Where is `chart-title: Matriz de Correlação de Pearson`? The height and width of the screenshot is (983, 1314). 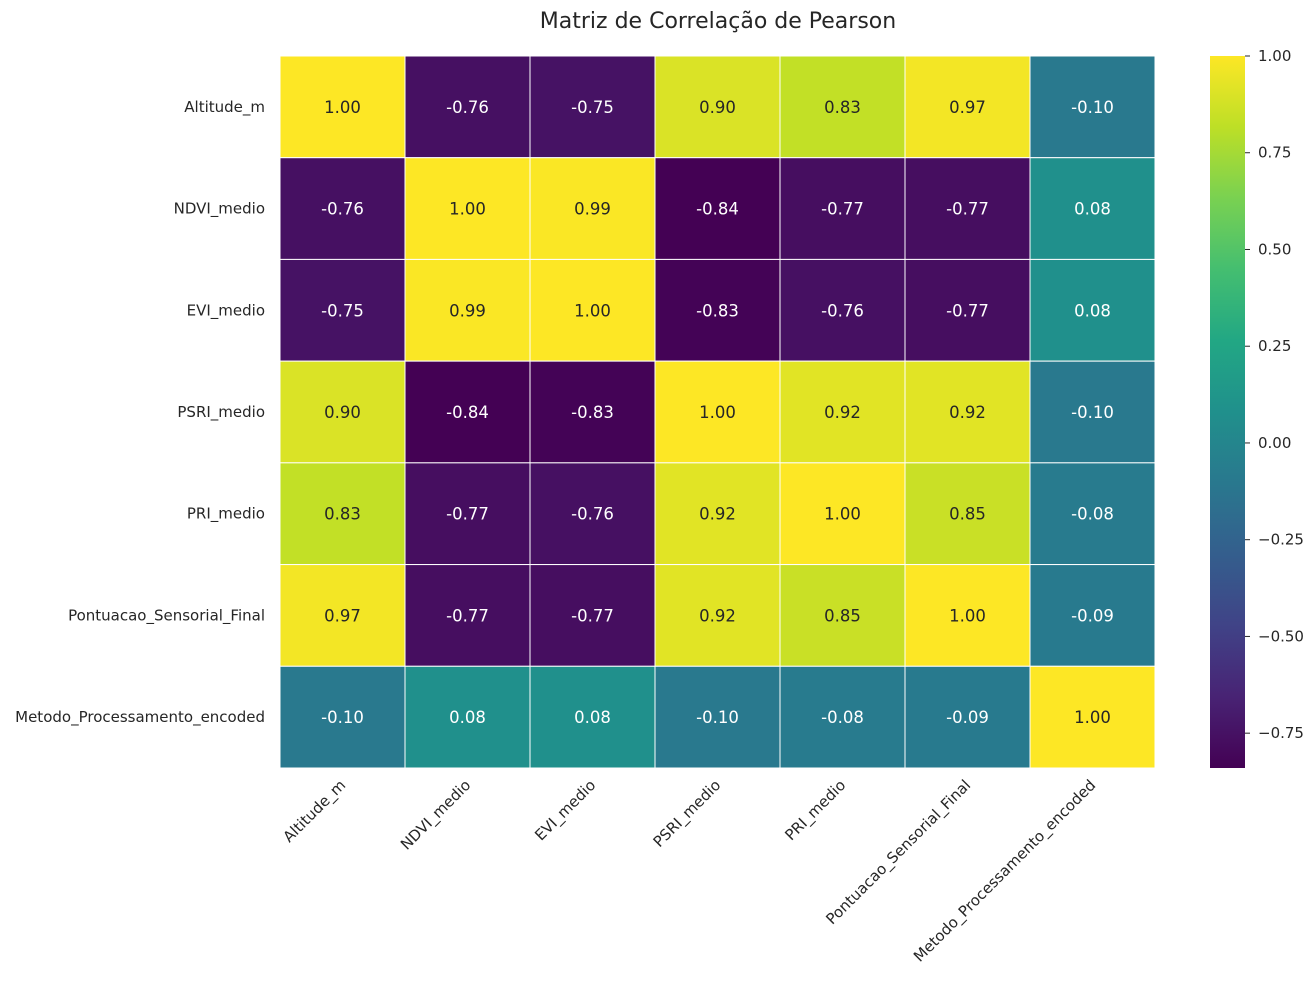 chart-title: Matriz de Correlação de Pearson is located at coordinates (718, 21).